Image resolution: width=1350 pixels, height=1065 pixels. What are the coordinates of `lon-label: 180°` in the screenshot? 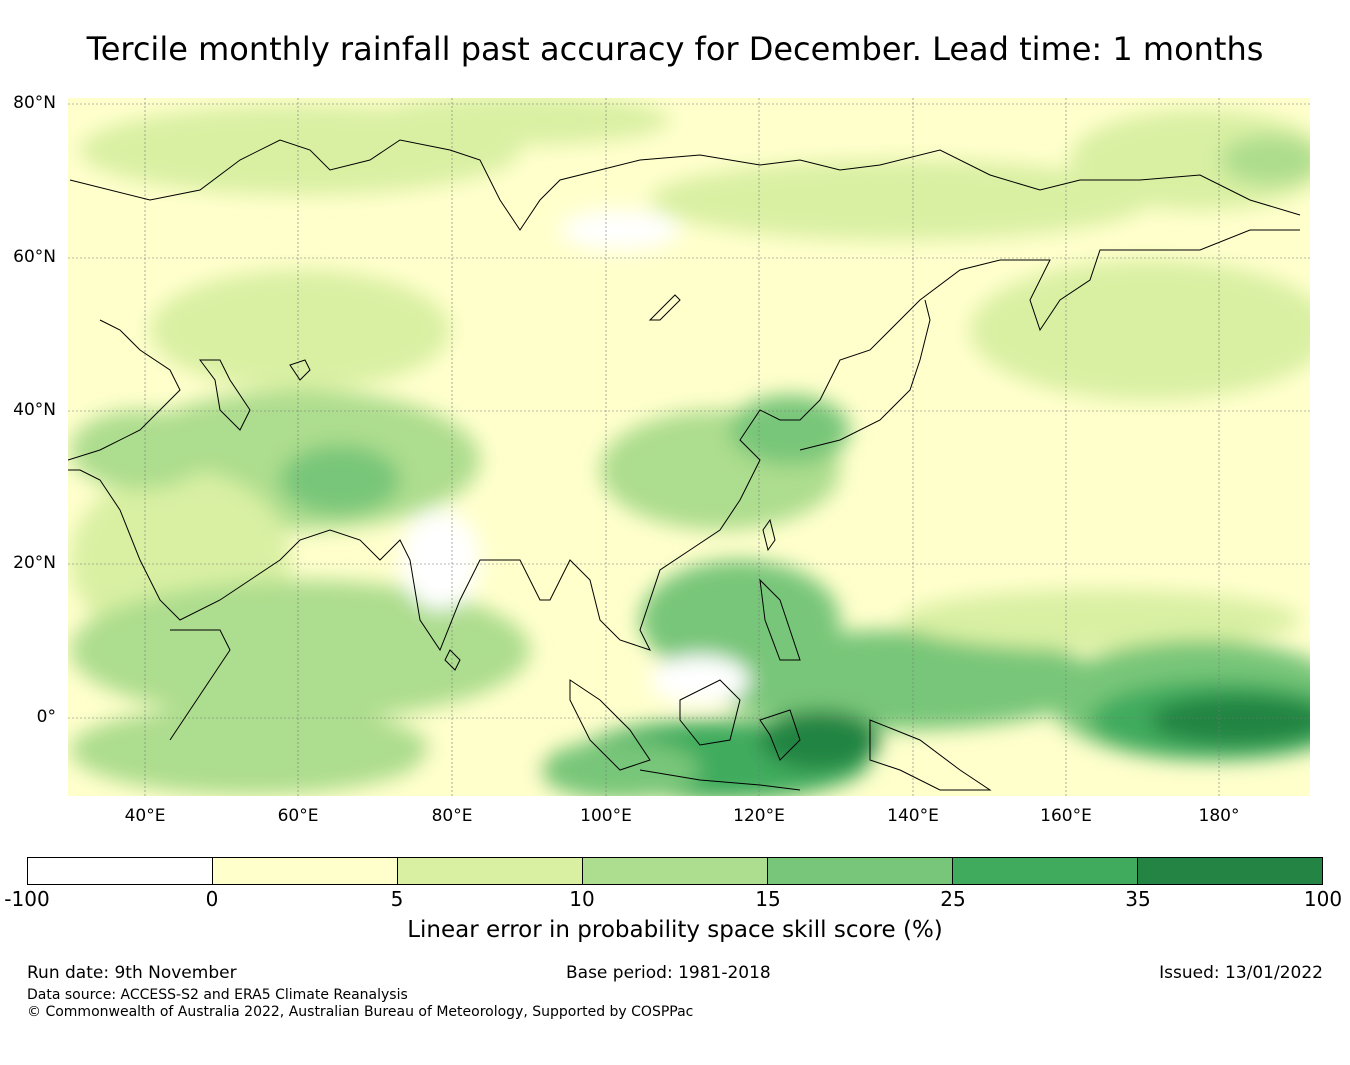 It's located at (1219, 816).